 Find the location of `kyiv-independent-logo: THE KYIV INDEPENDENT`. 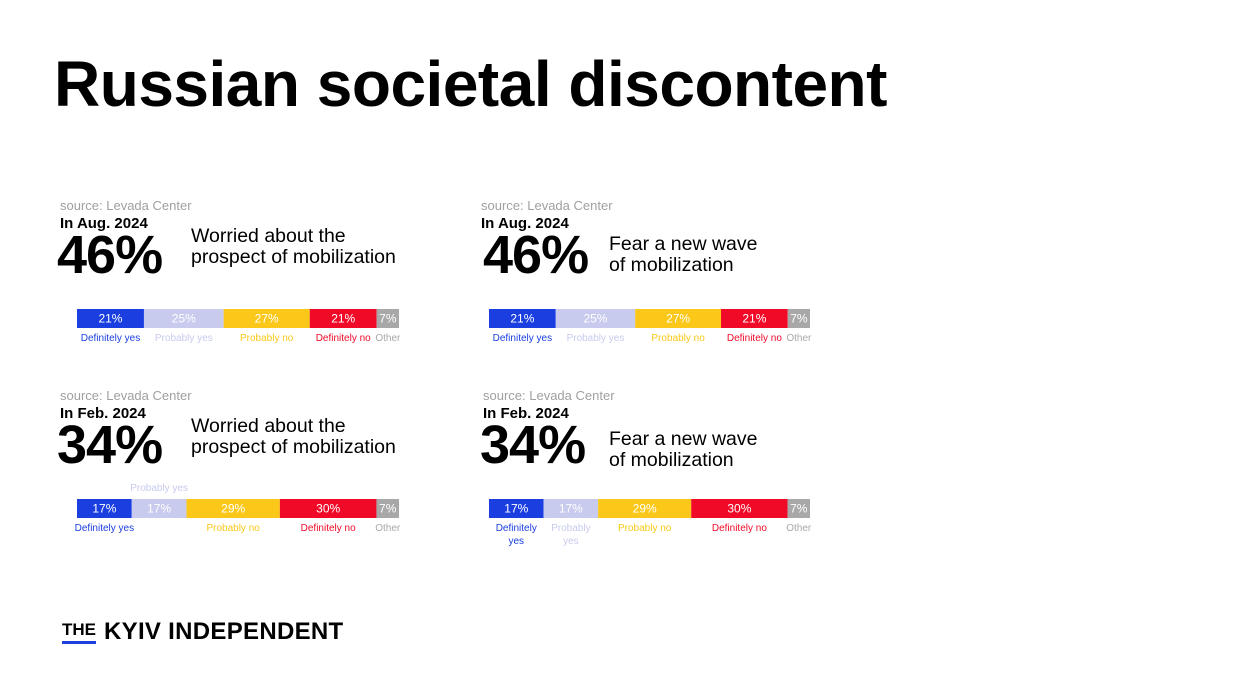

kyiv-independent-logo: THE KYIV INDEPENDENT is located at coordinates (203, 632).